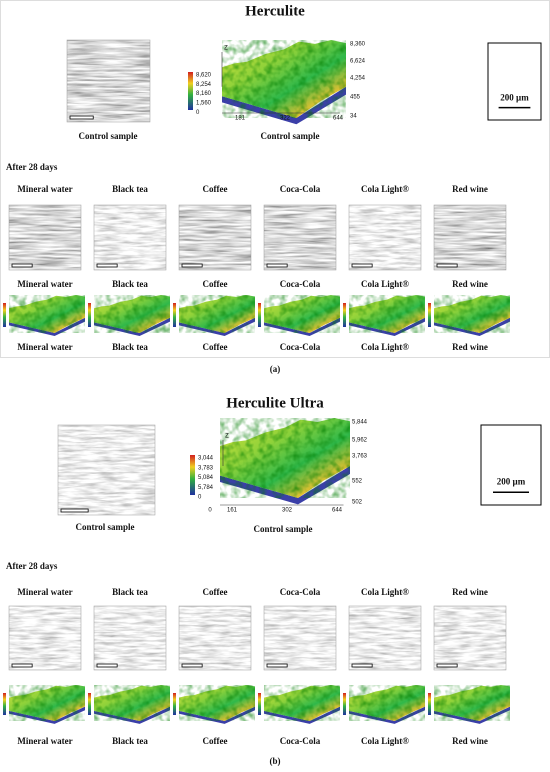 The width and height of the screenshot is (550, 772). Describe the element at coordinates (470, 284) in the screenshot. I see `micrograph-caption: Red wine` at that location.